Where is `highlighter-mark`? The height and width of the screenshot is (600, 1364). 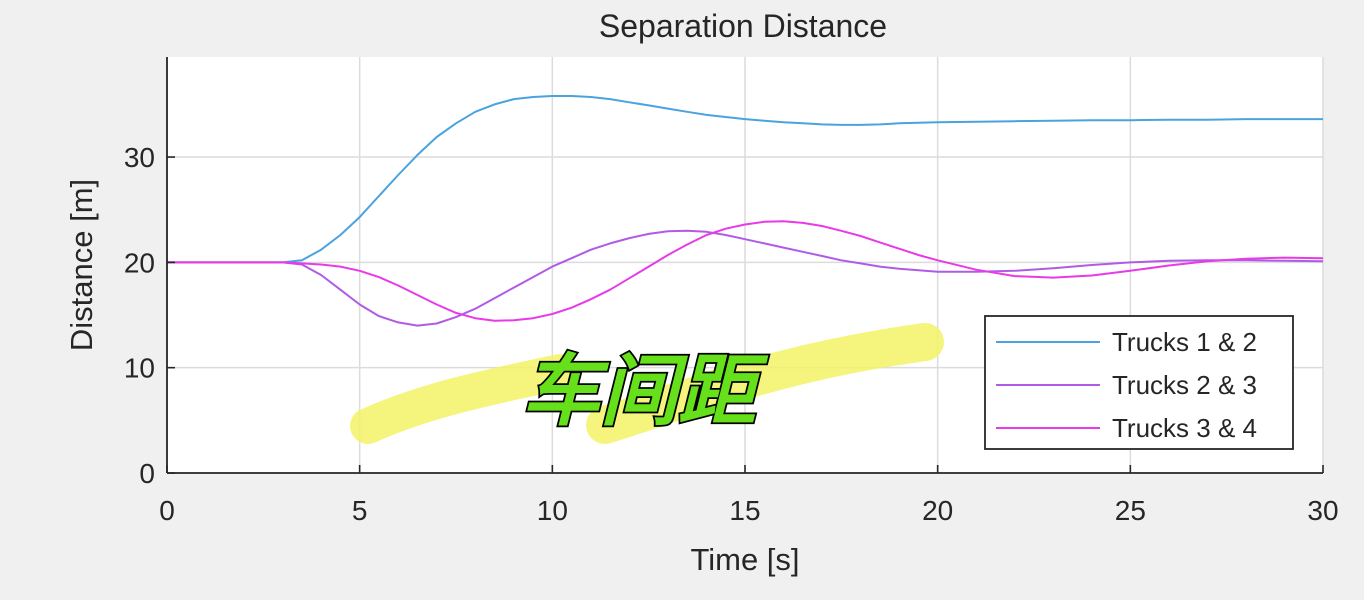 highlighter-mark is located at coordinates (647, 383).